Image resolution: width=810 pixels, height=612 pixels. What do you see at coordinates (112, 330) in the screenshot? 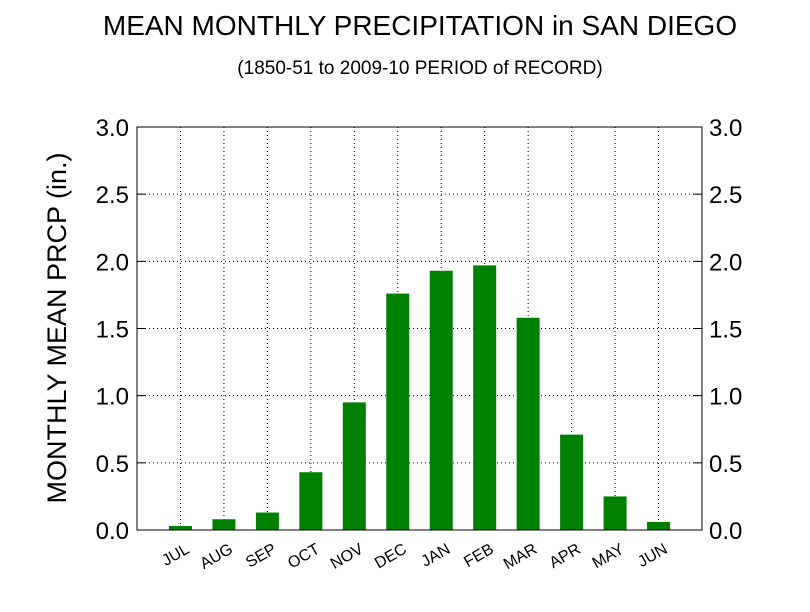
I see `y-tick-label-left: 1.5` at bounding box center [112, 330].